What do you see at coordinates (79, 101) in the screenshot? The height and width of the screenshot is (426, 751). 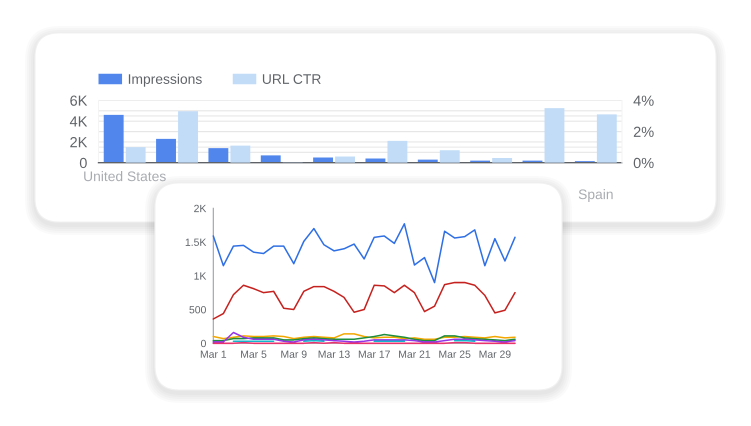 I see `y-tick-label: 6K` at bounding box center [79, 101].